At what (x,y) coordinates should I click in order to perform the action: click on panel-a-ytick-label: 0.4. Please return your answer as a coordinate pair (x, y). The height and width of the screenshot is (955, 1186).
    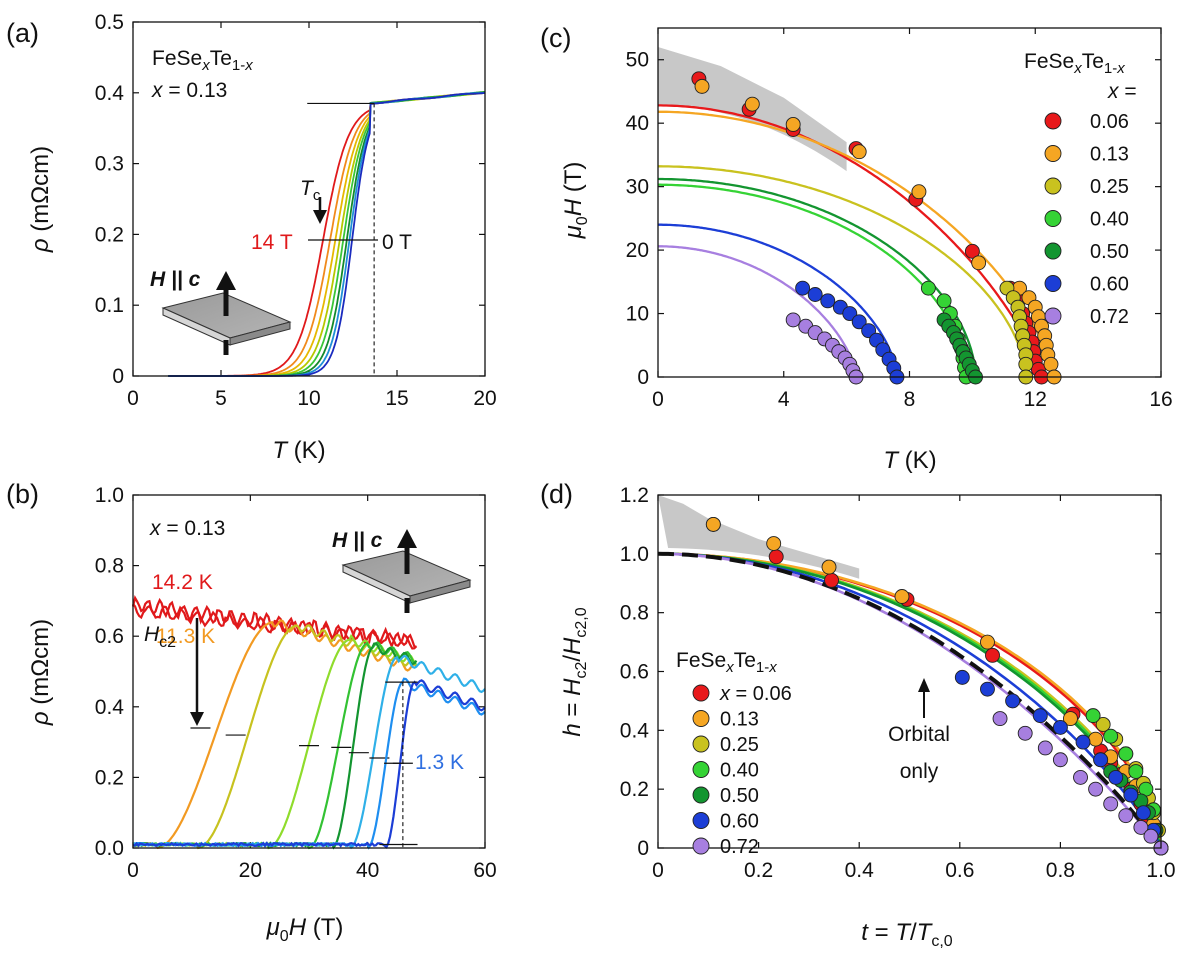
    Looking at the image, I should click on (110, 93).